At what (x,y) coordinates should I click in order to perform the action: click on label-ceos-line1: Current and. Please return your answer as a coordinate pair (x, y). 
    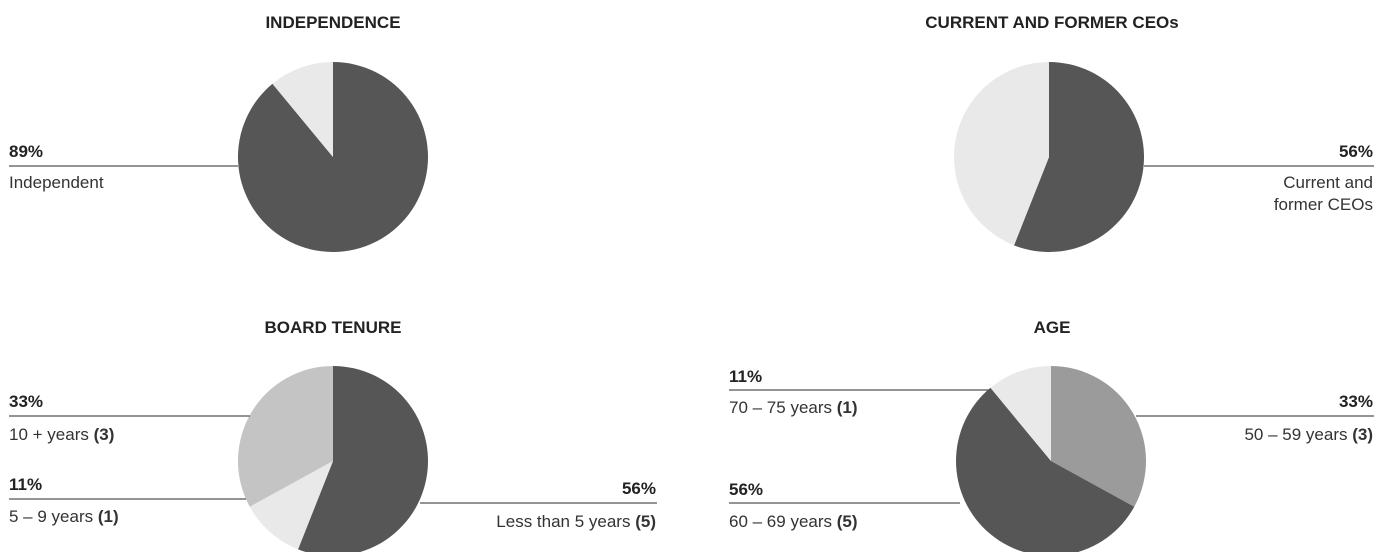
    Looking at the image, I should click on (1328, 182).